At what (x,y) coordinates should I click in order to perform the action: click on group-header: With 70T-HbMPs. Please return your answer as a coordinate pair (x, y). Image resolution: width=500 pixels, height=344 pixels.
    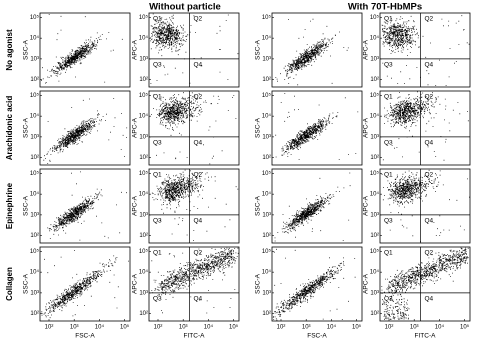
    Looking at the image, I should click on (385, 7).